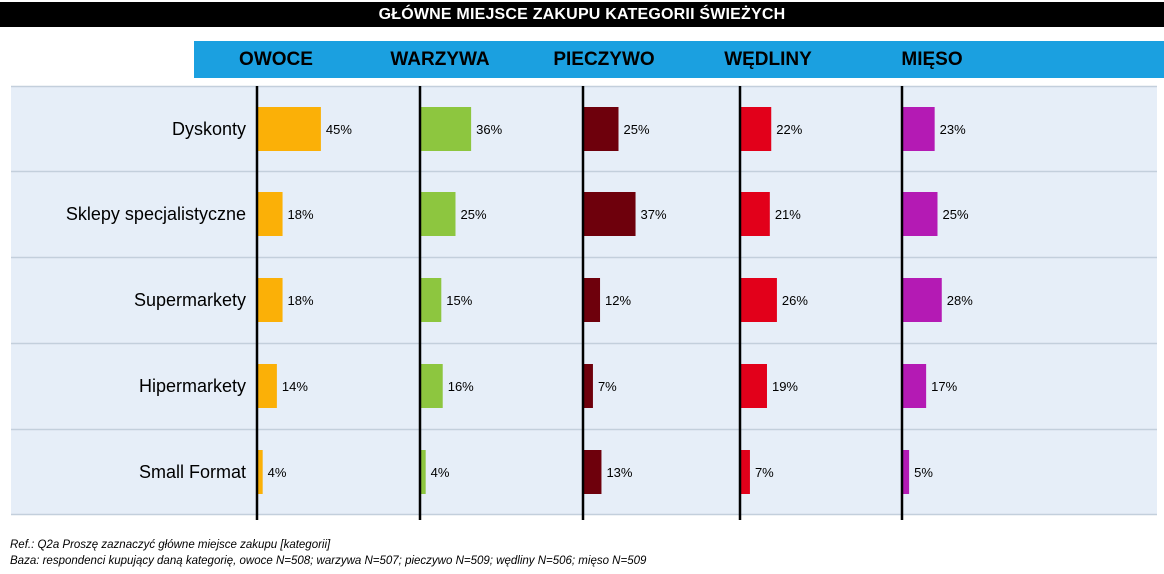  Describe the element at coordinates (339, 129) in the screenshot. I see `data-label: 45%` at that location.